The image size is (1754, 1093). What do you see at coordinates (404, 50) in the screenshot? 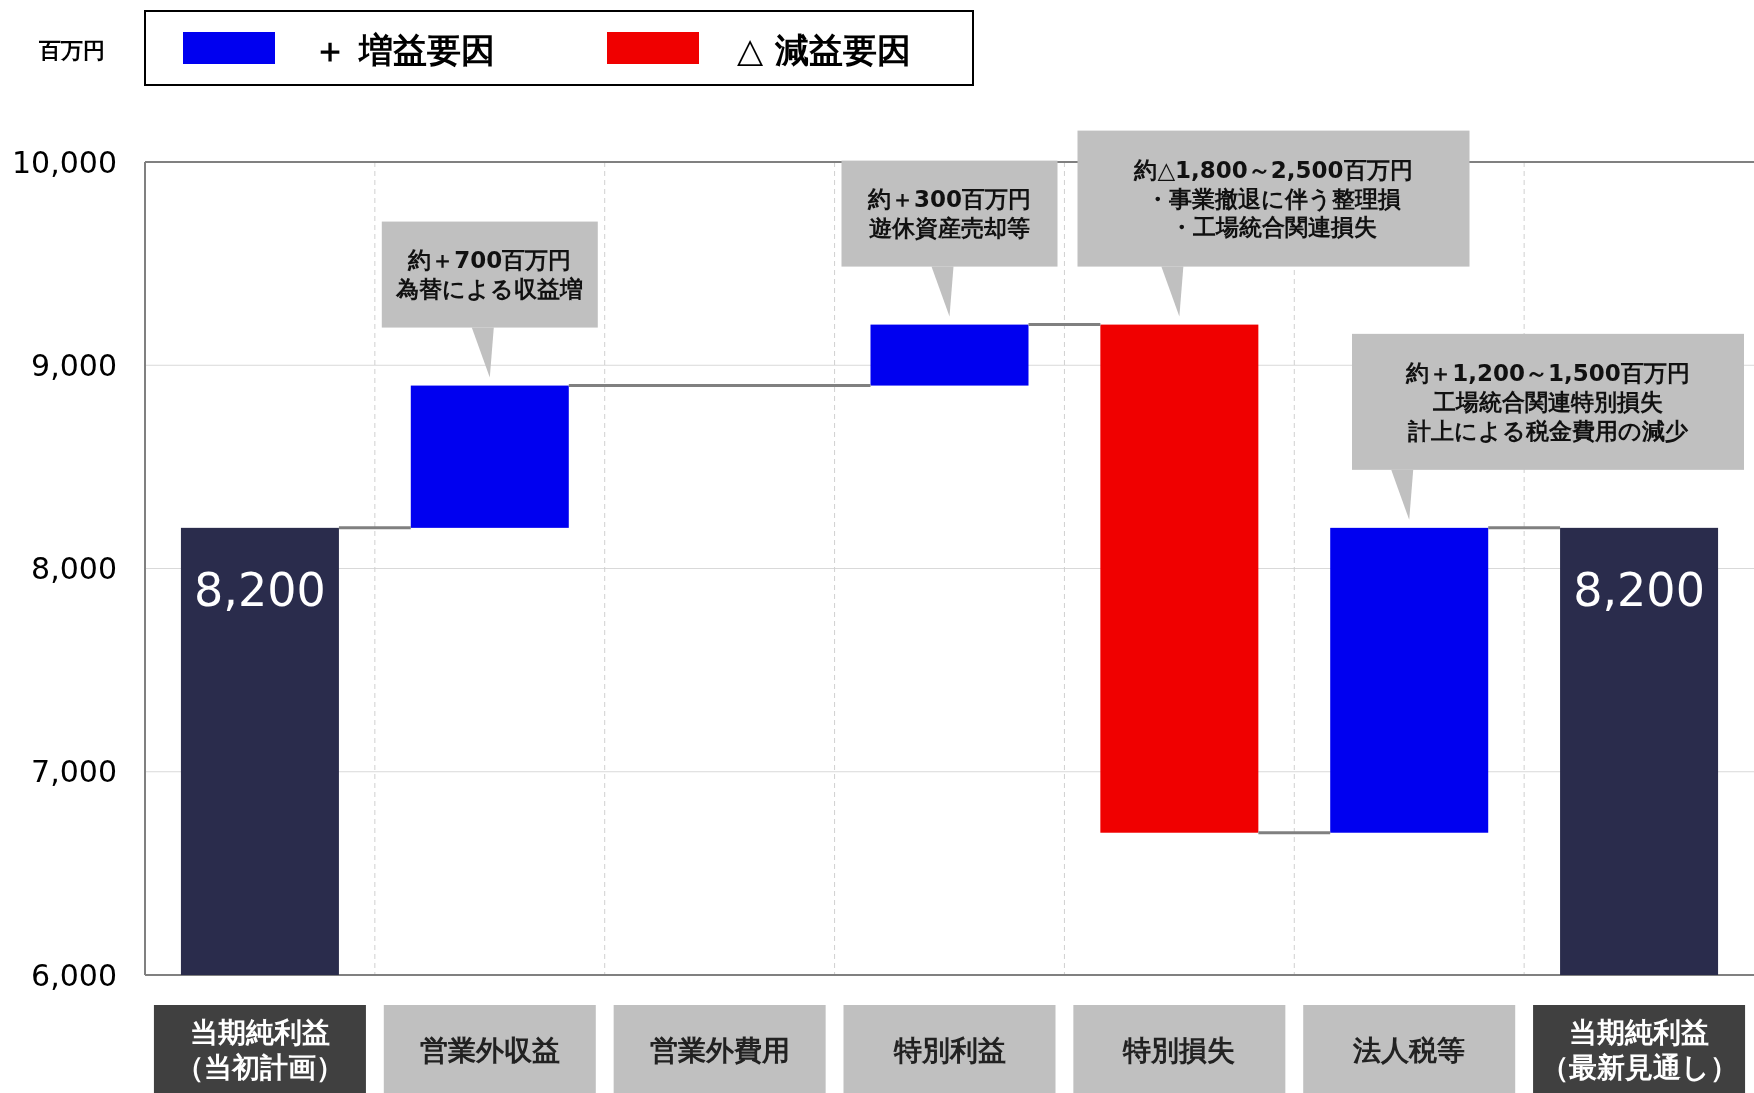
I see `legend-label: ＋ 増益要因` at bounding box center [404, 50].